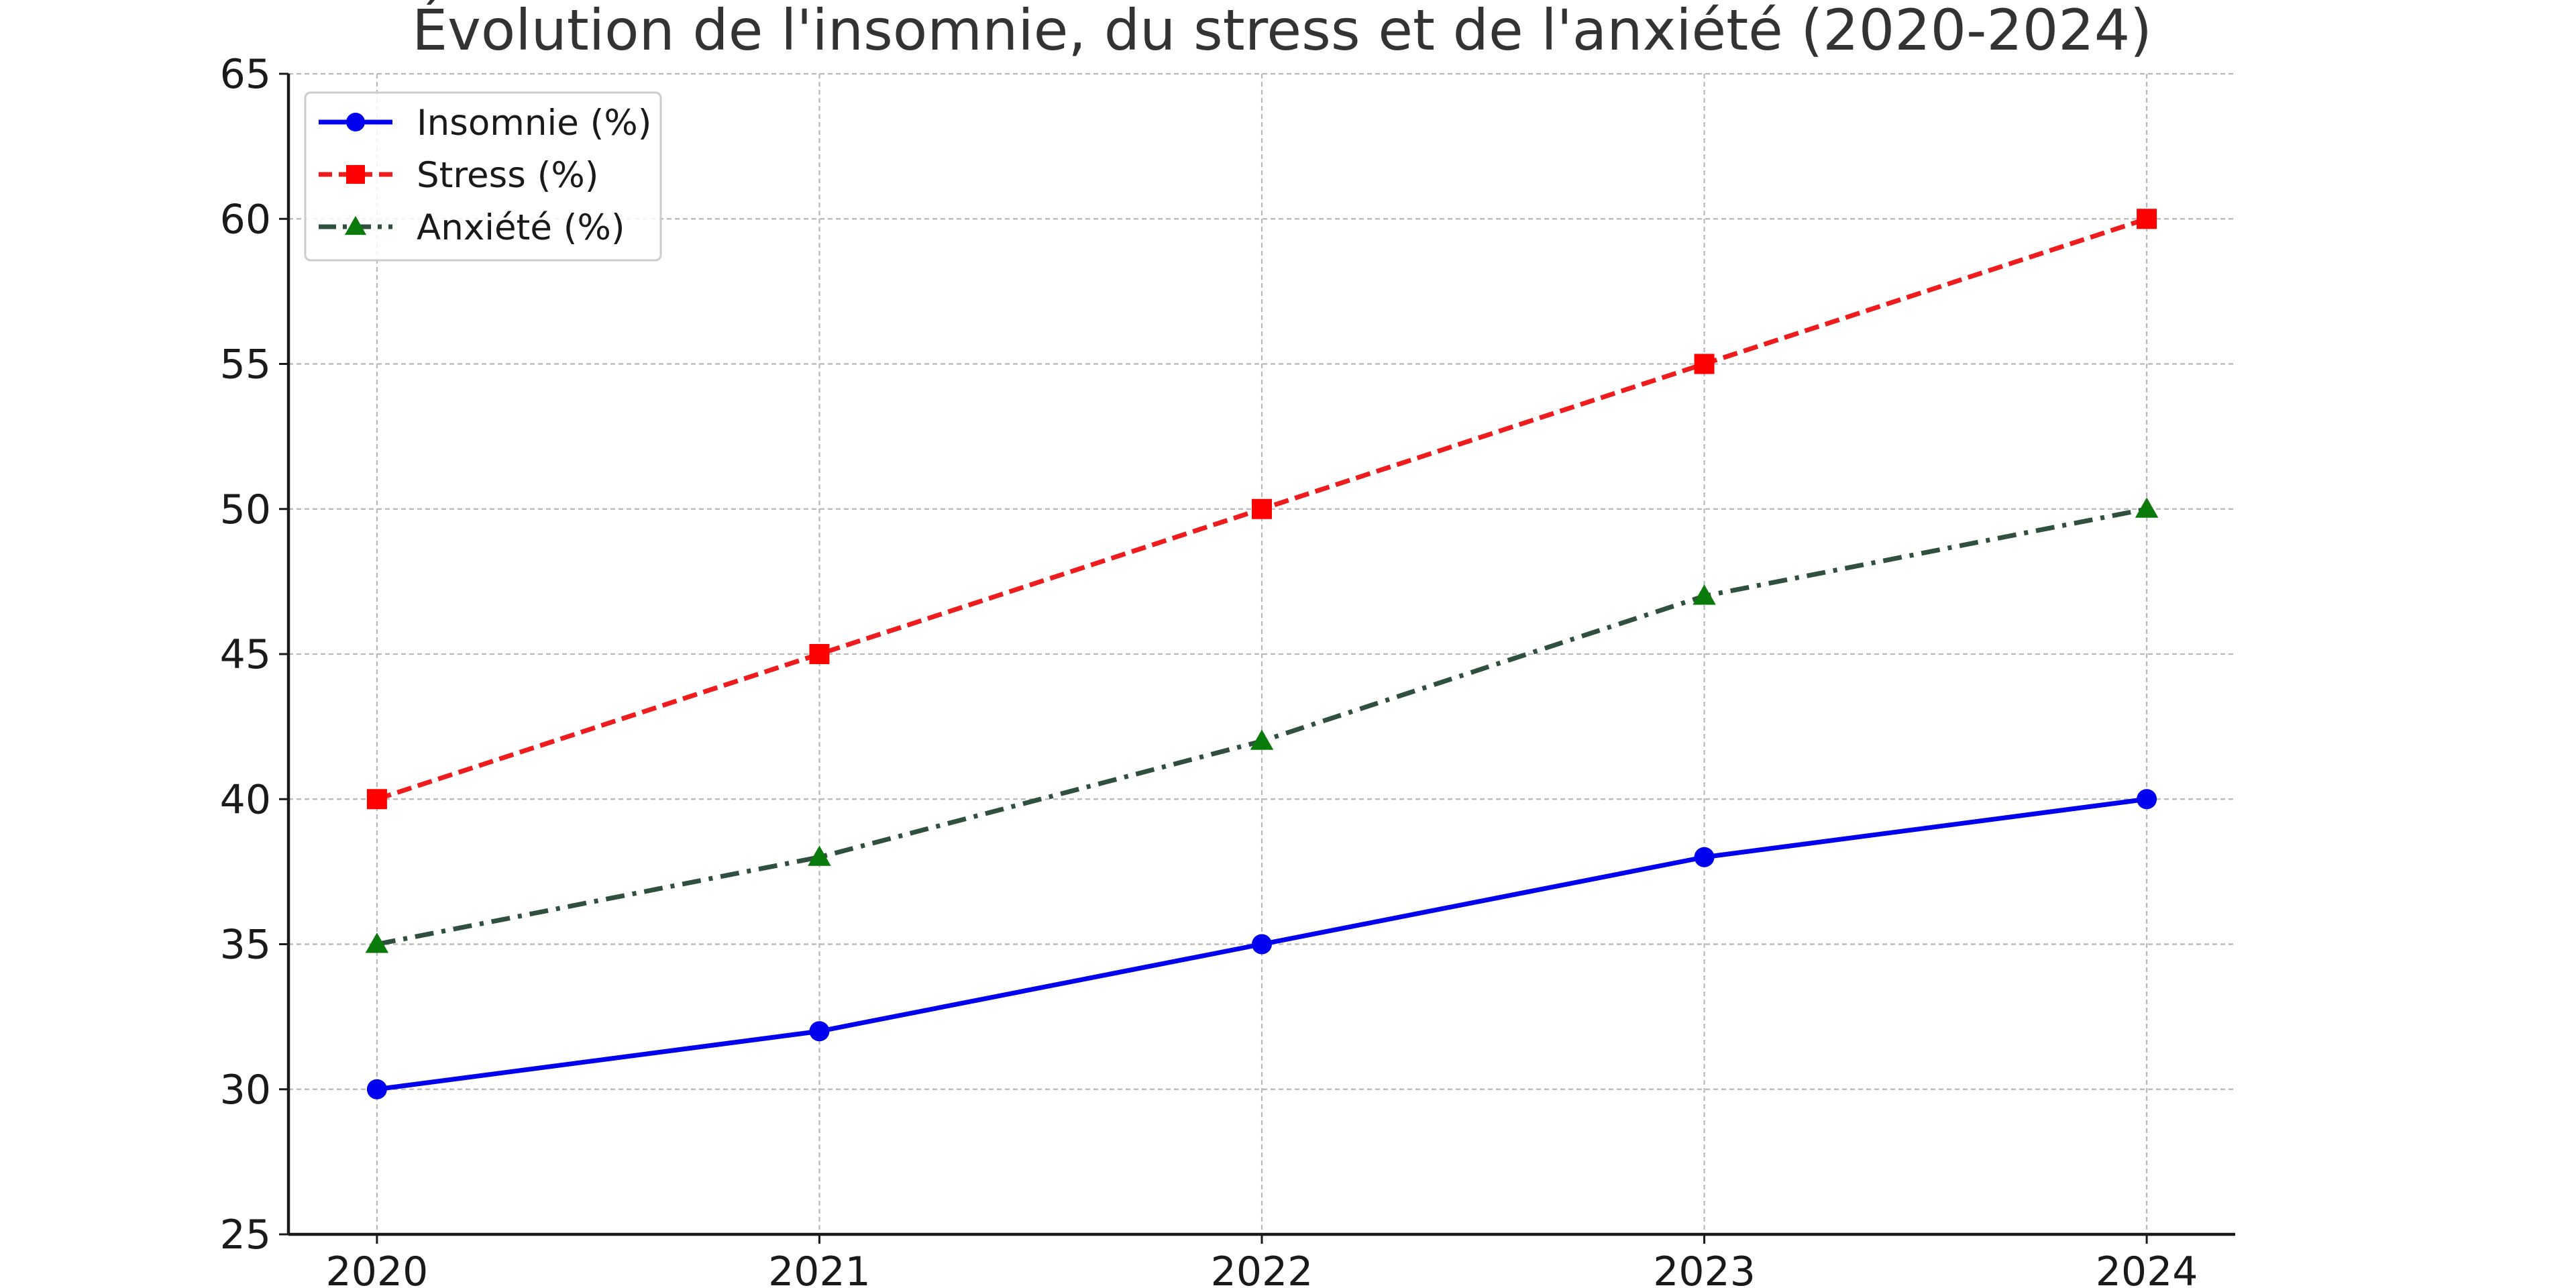  I want to click on y-tick-label: 40, so click(245, 799).